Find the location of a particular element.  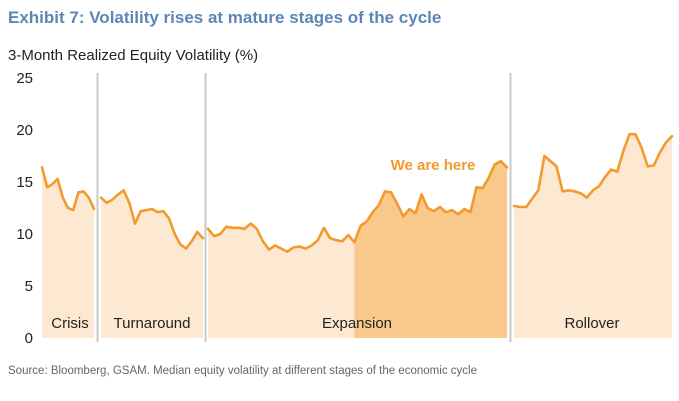

y-axis-label: 3-Month Realized Equity Volatility (%) is located at coordinates (133, 55).